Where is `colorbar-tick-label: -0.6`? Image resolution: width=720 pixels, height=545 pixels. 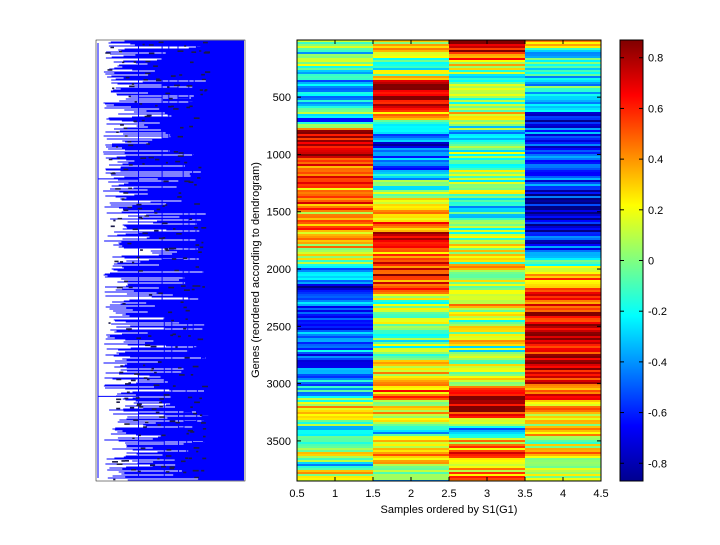 colorbar-tick-label: -0.6 is located at coordinates (657, 414).